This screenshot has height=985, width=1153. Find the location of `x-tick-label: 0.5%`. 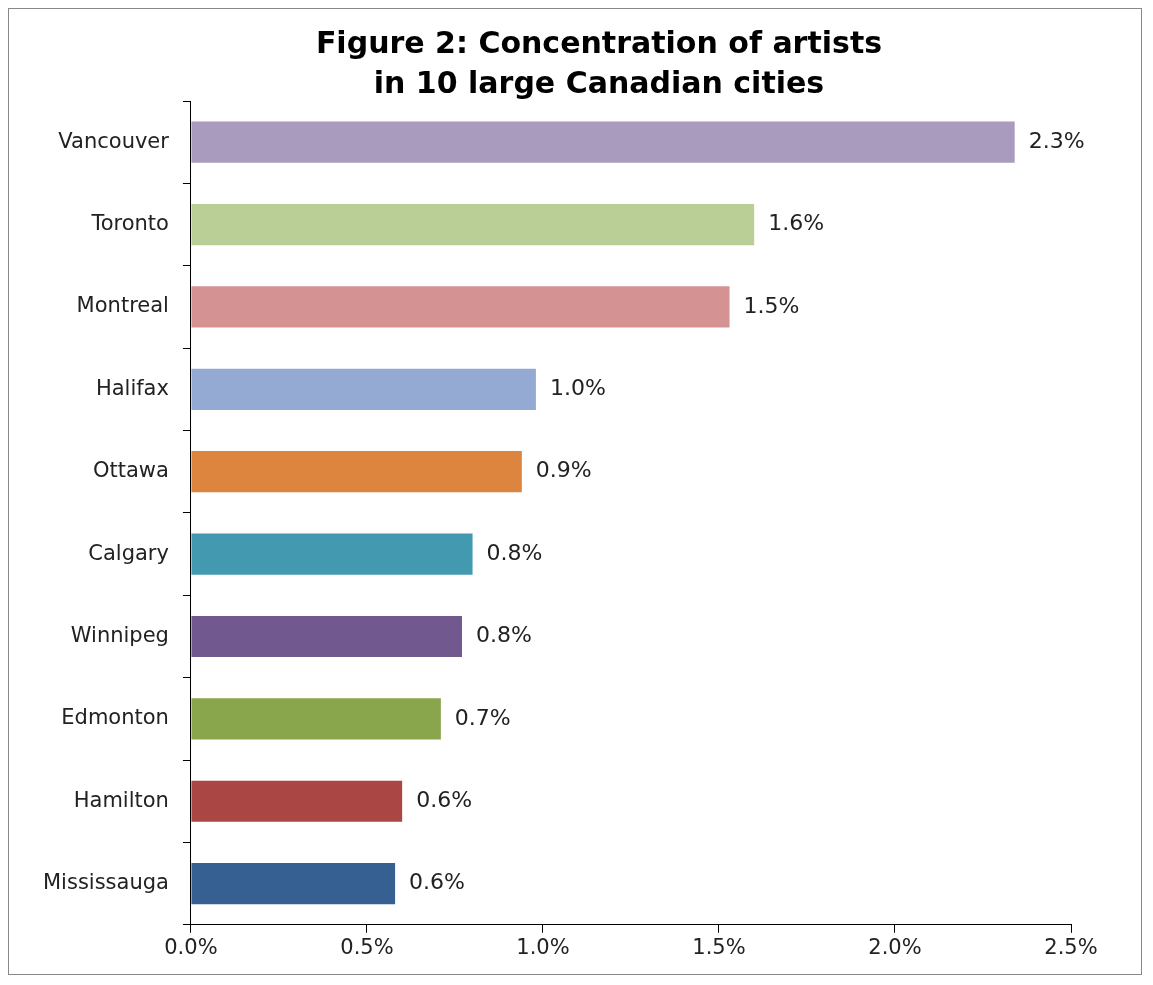

x-tick-label: 0.5% is located at coordinates (367, 946).